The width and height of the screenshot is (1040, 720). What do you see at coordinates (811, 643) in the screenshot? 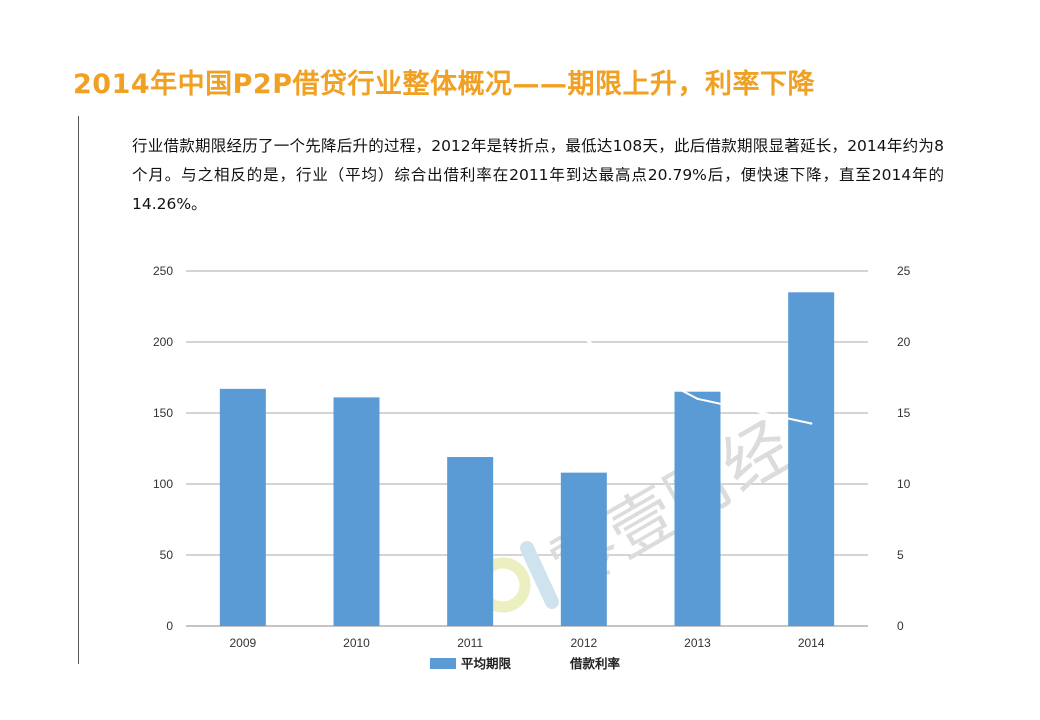
I see `x-tick-label: 2014` at bounding box center [811, 643].